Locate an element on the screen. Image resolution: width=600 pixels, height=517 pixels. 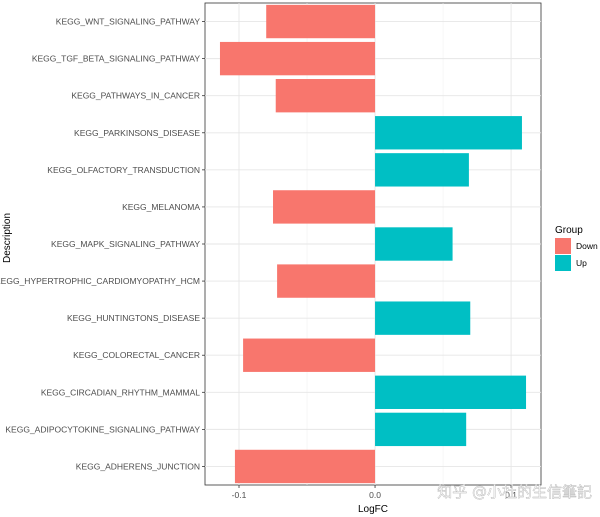
x-tick-label: 0.1 is located at coordinates (511, 495).